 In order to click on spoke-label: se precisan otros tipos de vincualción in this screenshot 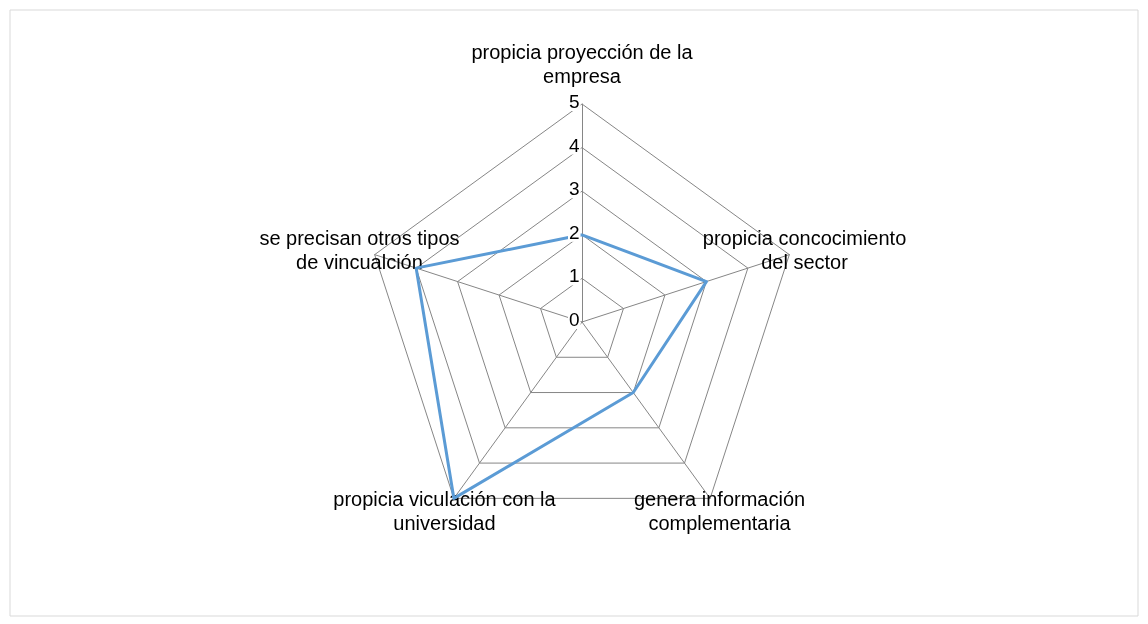, I will do `click(359, 249)`.